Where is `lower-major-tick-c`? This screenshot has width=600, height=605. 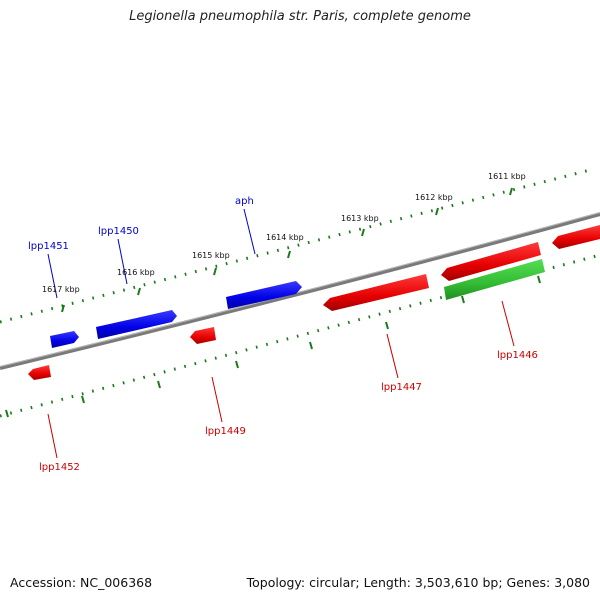
lower-major-tick-c is located at coordinates (387, 325).